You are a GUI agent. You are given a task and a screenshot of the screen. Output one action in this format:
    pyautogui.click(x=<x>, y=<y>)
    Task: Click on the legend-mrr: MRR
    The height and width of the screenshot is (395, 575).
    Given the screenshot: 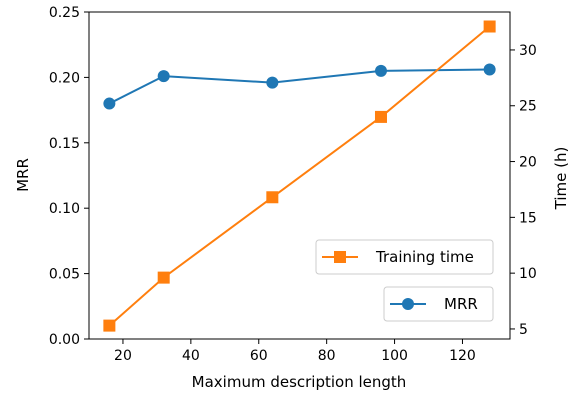 What is the action you would take?
    pyautogui.click(x=438, y=304)
    